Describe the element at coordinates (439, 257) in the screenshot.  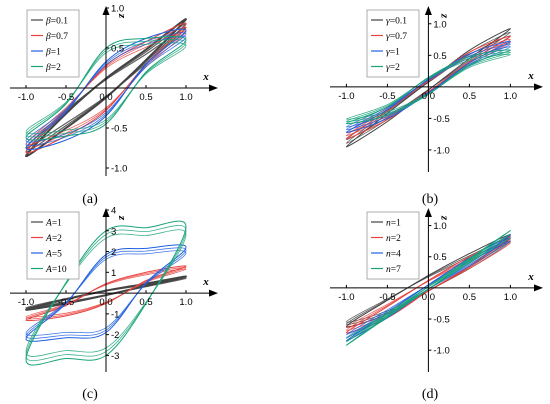
I see `panel-3-ytick-label-2: 0.5` at that location.